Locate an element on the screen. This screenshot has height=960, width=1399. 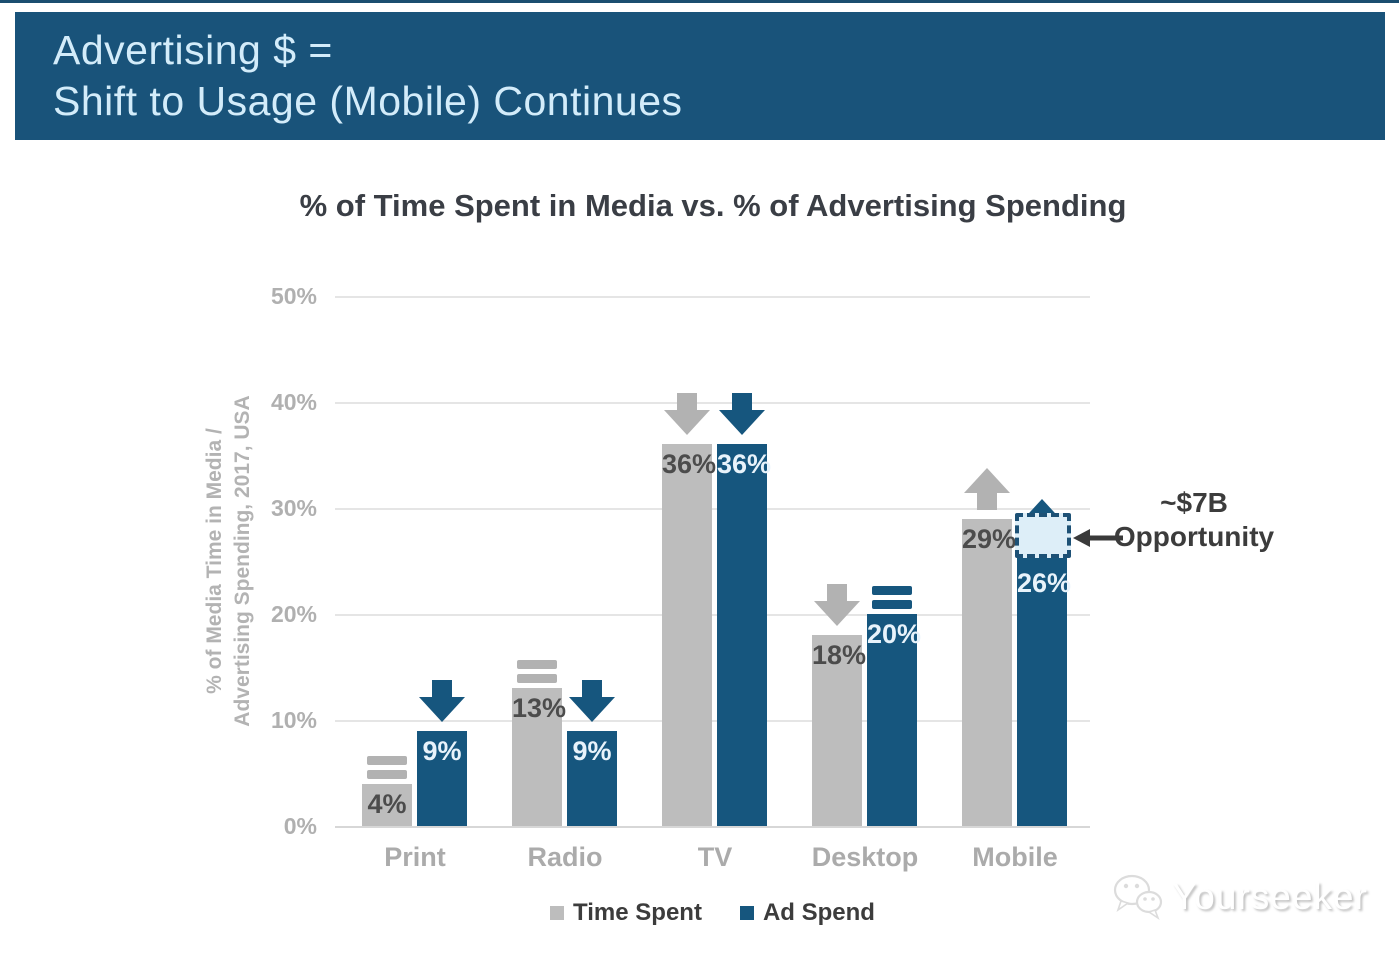
trend-equals-print-time-spent-equals-icon is located at coordinates (387, 767).